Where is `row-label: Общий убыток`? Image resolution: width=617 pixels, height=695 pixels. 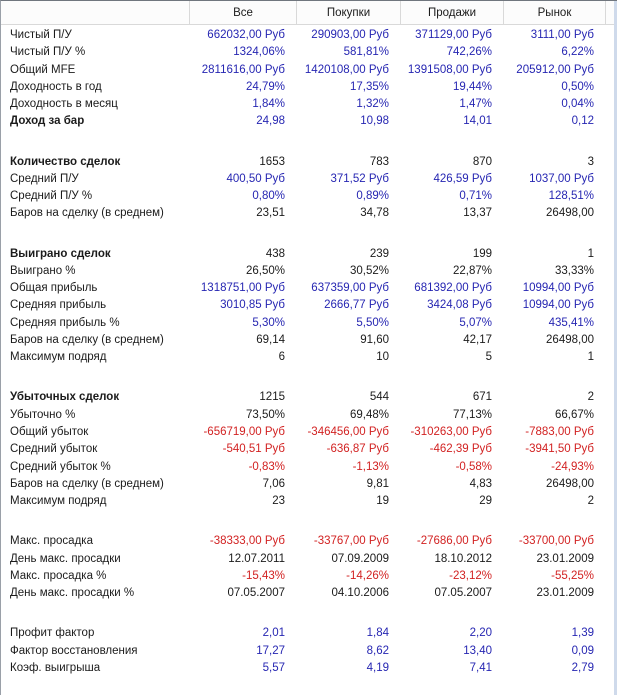
row-label: Общий убыток is located at coordinates (49, 432).